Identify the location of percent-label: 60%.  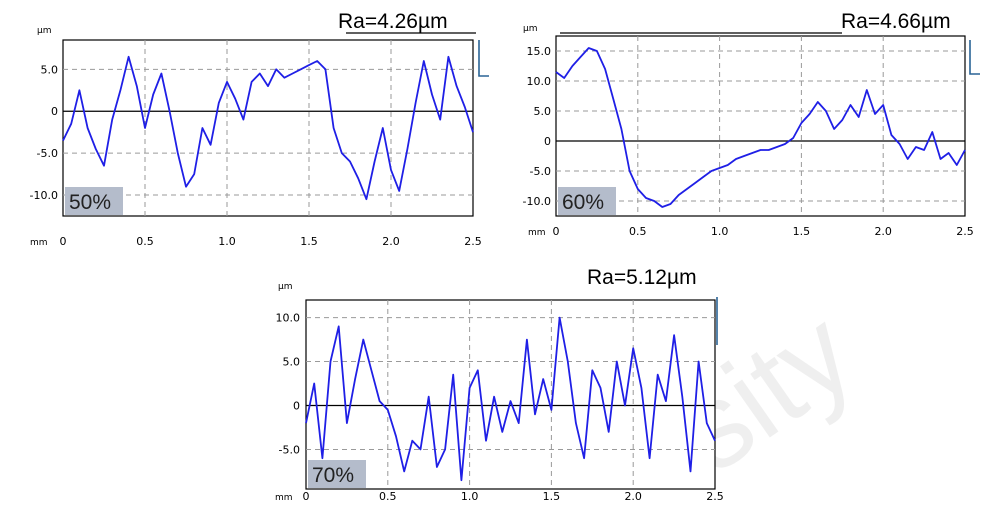
(583, 202).